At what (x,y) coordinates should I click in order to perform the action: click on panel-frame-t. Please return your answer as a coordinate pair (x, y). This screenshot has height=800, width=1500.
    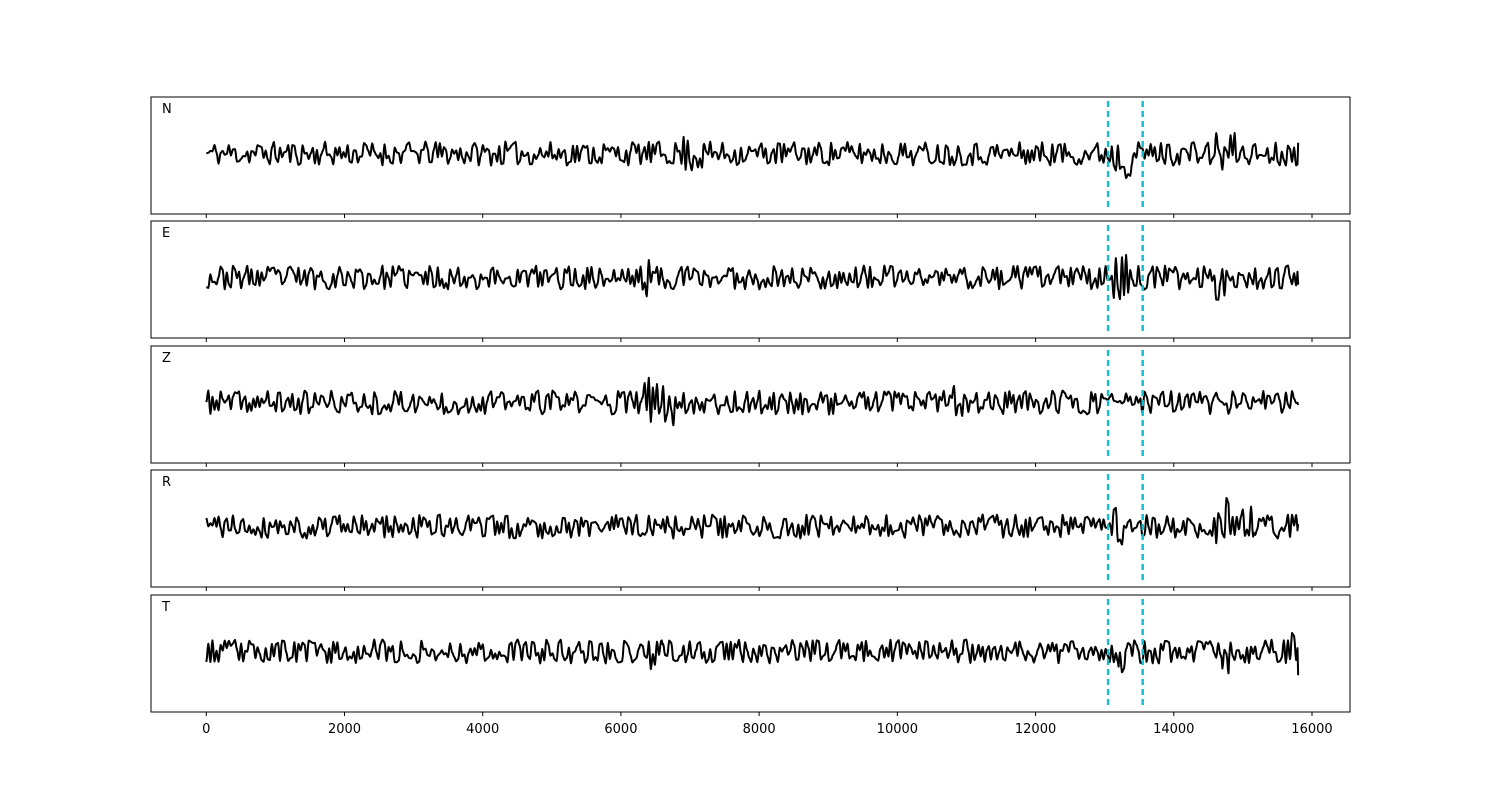
    Looking at the image, I should click on (750, 653).